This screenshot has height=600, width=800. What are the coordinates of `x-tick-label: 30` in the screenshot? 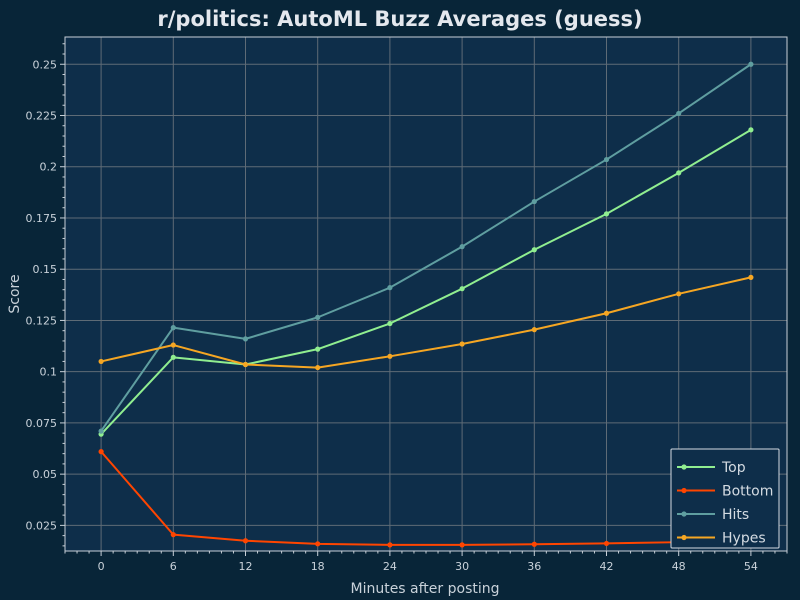 It's located at (462, 566).